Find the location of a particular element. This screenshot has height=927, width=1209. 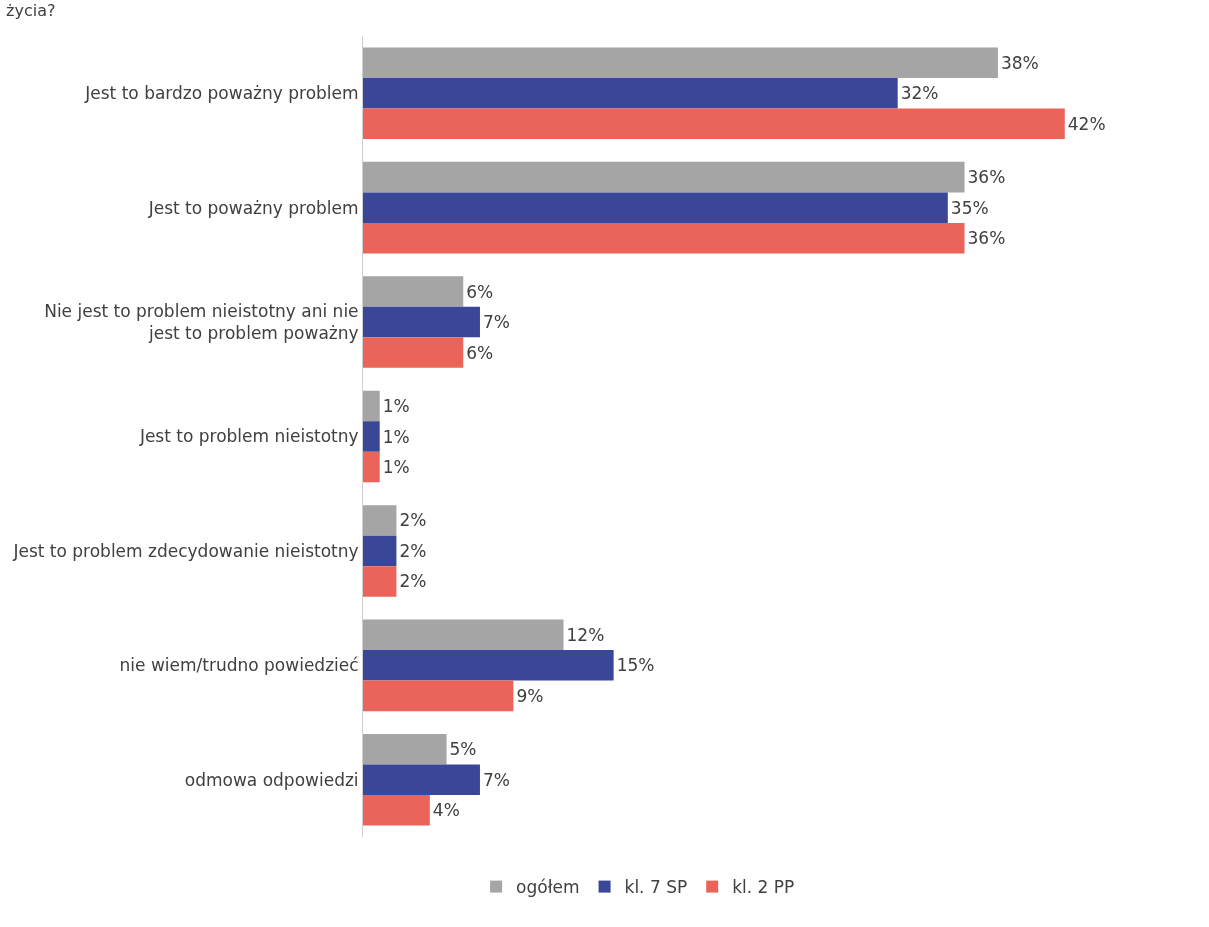

data-label: 15% is located at coordinates (635, 665).